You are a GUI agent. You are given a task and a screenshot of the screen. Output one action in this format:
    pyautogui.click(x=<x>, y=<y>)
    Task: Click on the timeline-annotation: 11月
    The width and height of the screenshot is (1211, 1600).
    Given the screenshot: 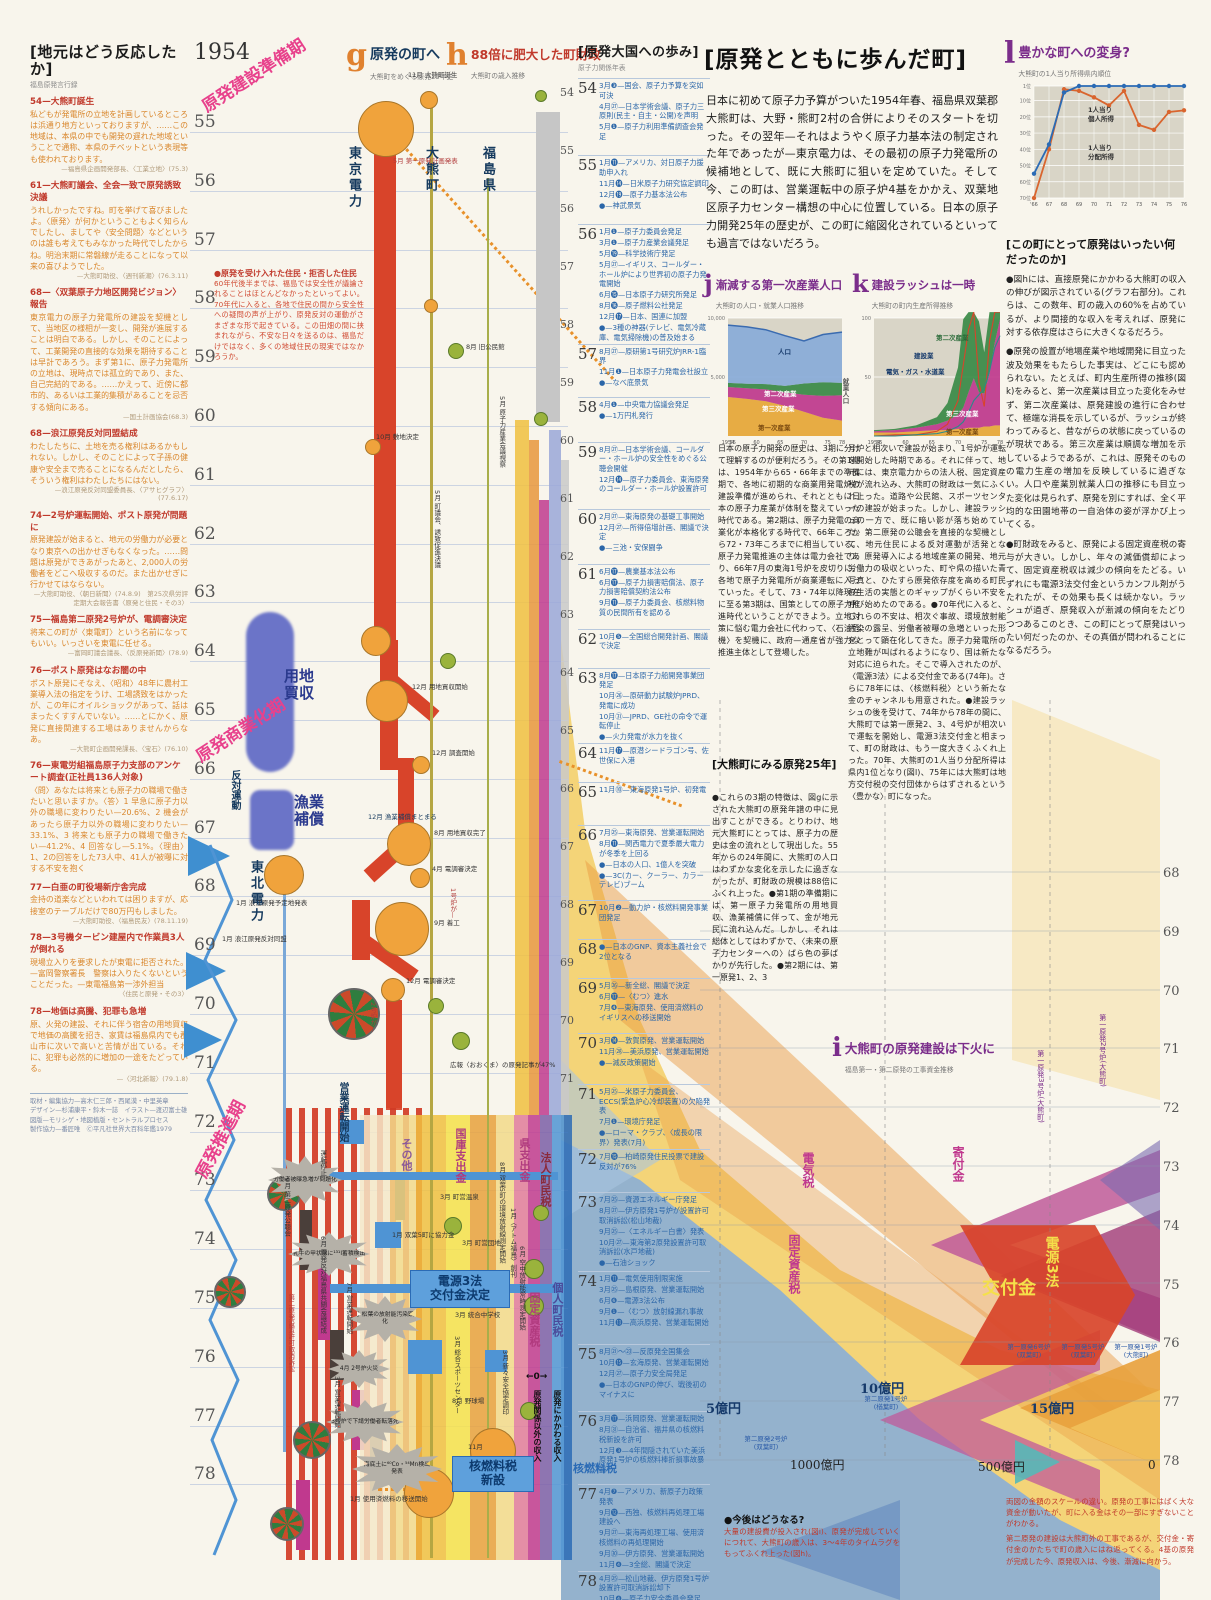 What is the action you would take?
    pyautogui.click(x=475, y=1447)
    